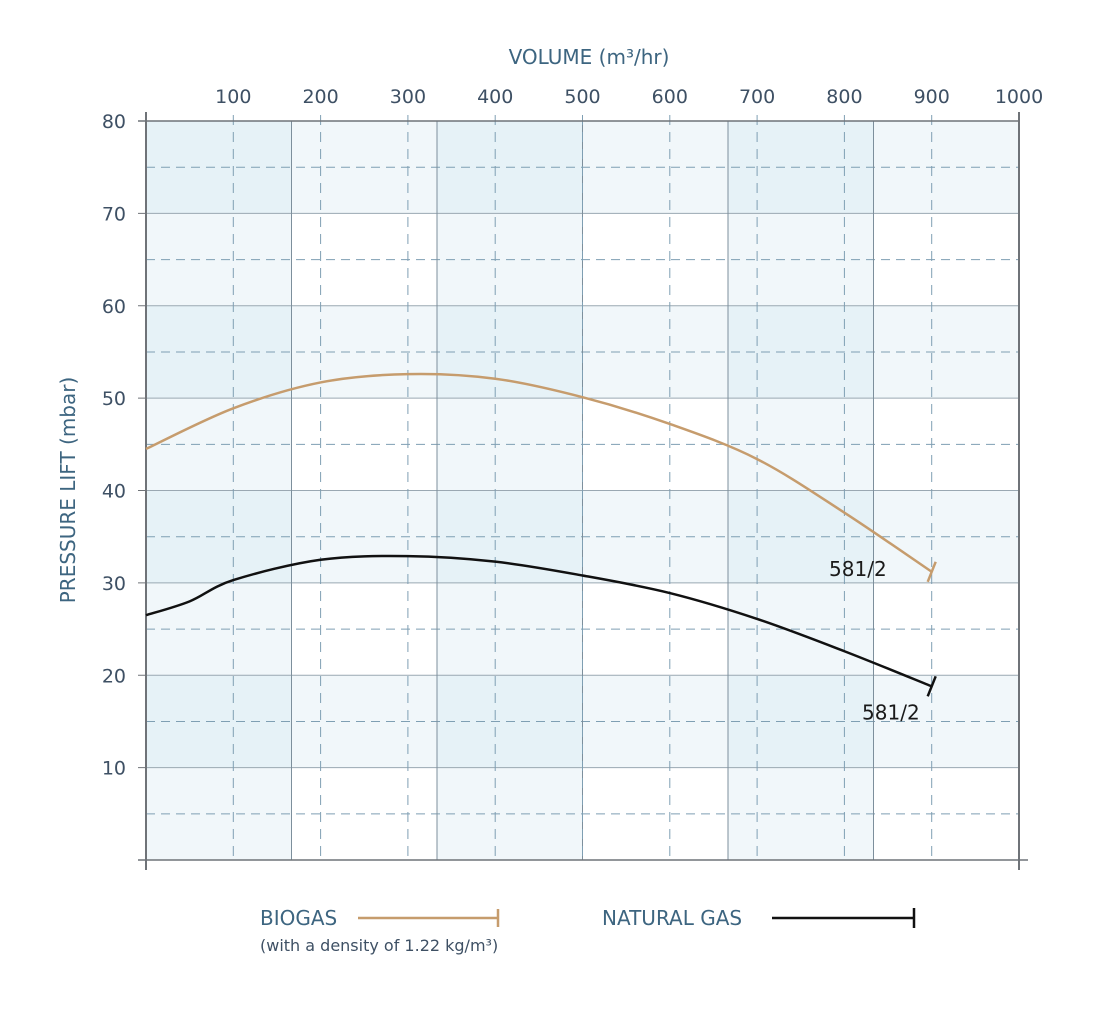 This screenshot has width=1109, height=1012. Describe the element at coordinates (114, 214) in the screenshot. I see `y-tick-label: 70` at that location.